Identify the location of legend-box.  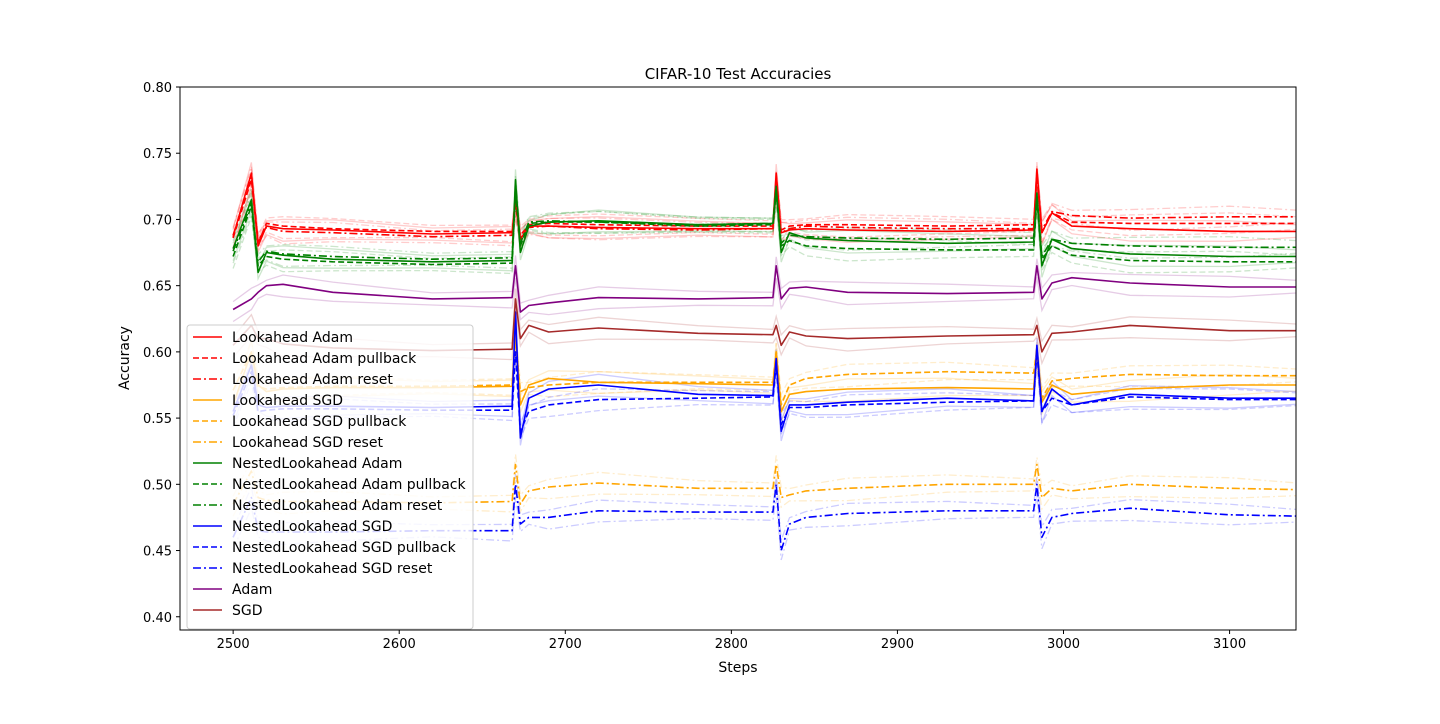
(330, 477).